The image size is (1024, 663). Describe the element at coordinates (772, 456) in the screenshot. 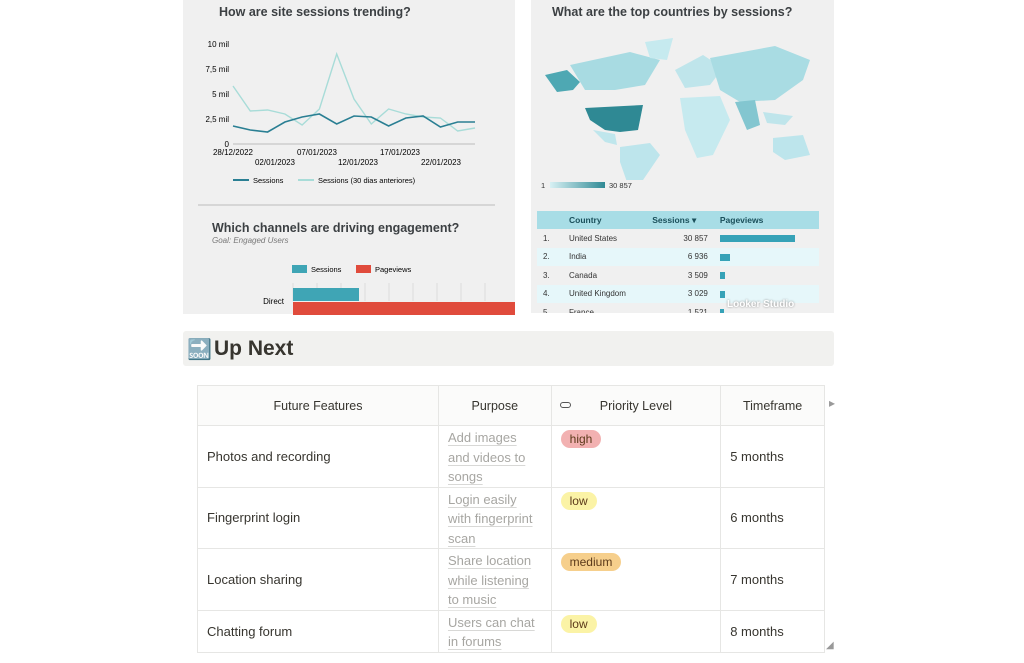

I see `cell-timeframe: 5 months` at that location.